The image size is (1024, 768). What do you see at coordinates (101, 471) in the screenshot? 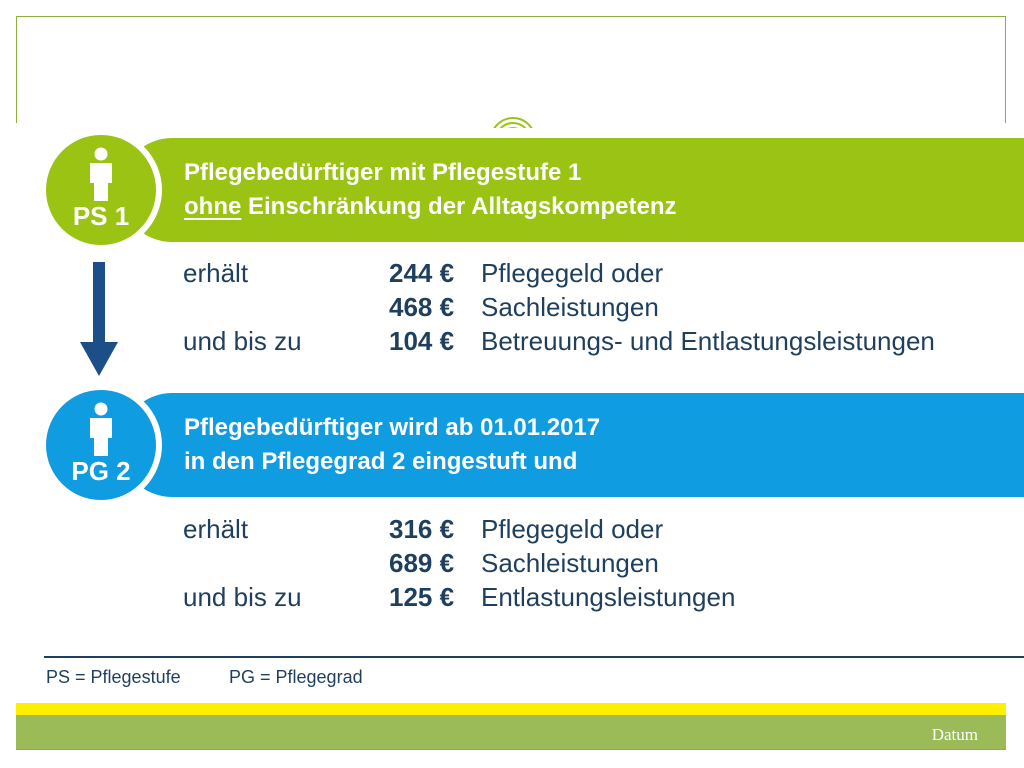
I see `pg2-badge-label: PG 2` at bounding box center [101, 471].